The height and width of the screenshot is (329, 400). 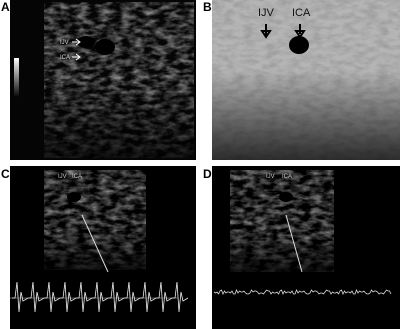 What do you see at coordinates (5, 7) in the screenshot?
I see `panel-letter: A` at bounding box center [5, 7].